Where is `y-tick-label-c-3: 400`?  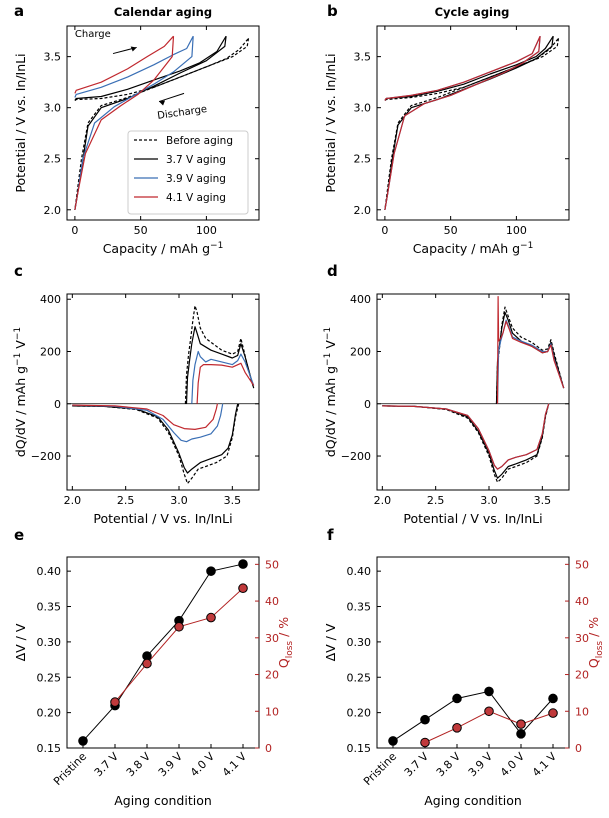 y-tick-label-c-3: 400 is located at coordinates (50, 299).